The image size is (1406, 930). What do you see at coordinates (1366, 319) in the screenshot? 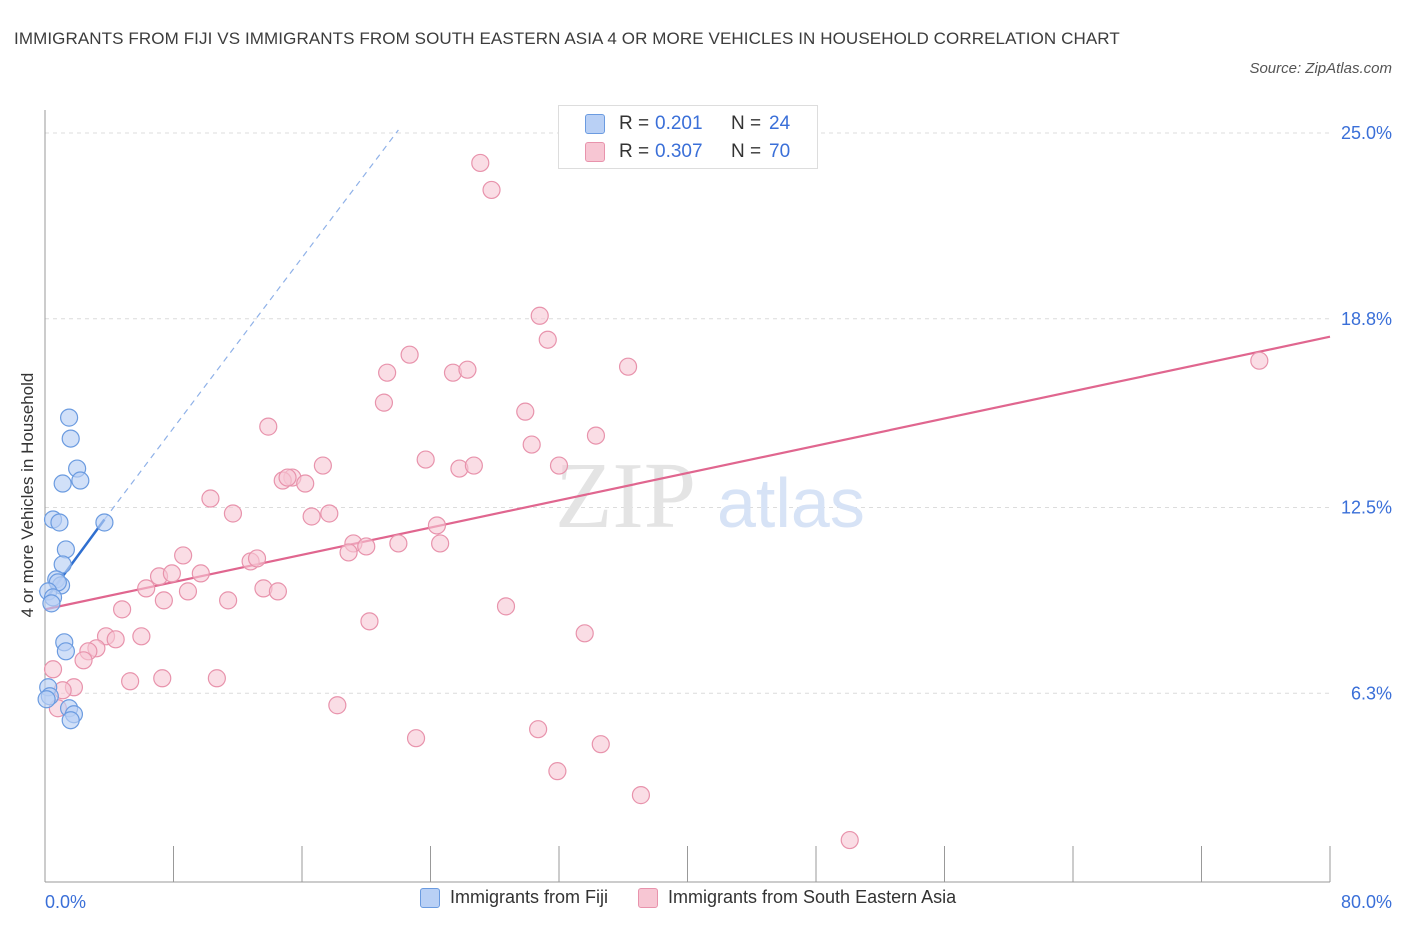
I see `y-tick-label: 18.8%` at bounding box center [1366, 319].